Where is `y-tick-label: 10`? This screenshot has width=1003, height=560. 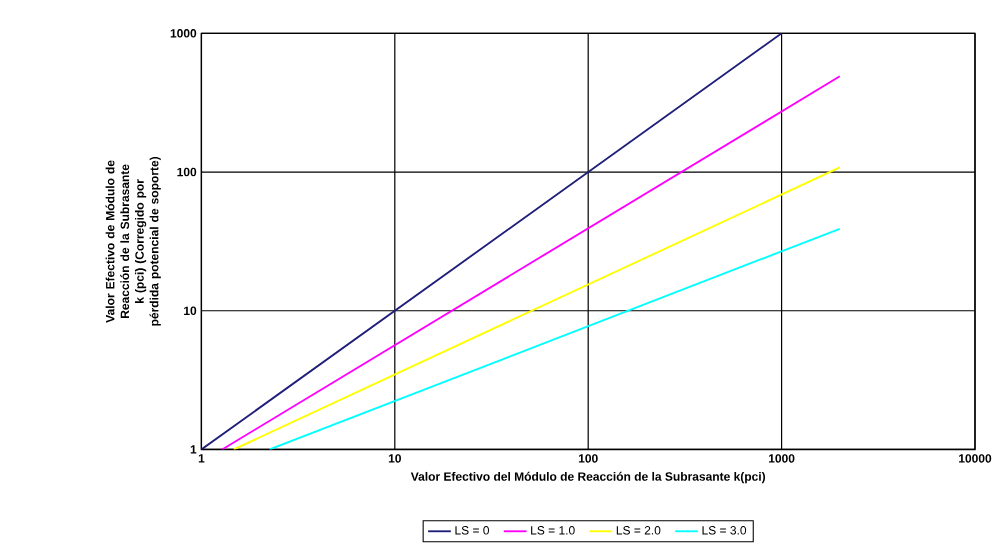
y-tick-label: 10 is located at coordinates (190, 310).